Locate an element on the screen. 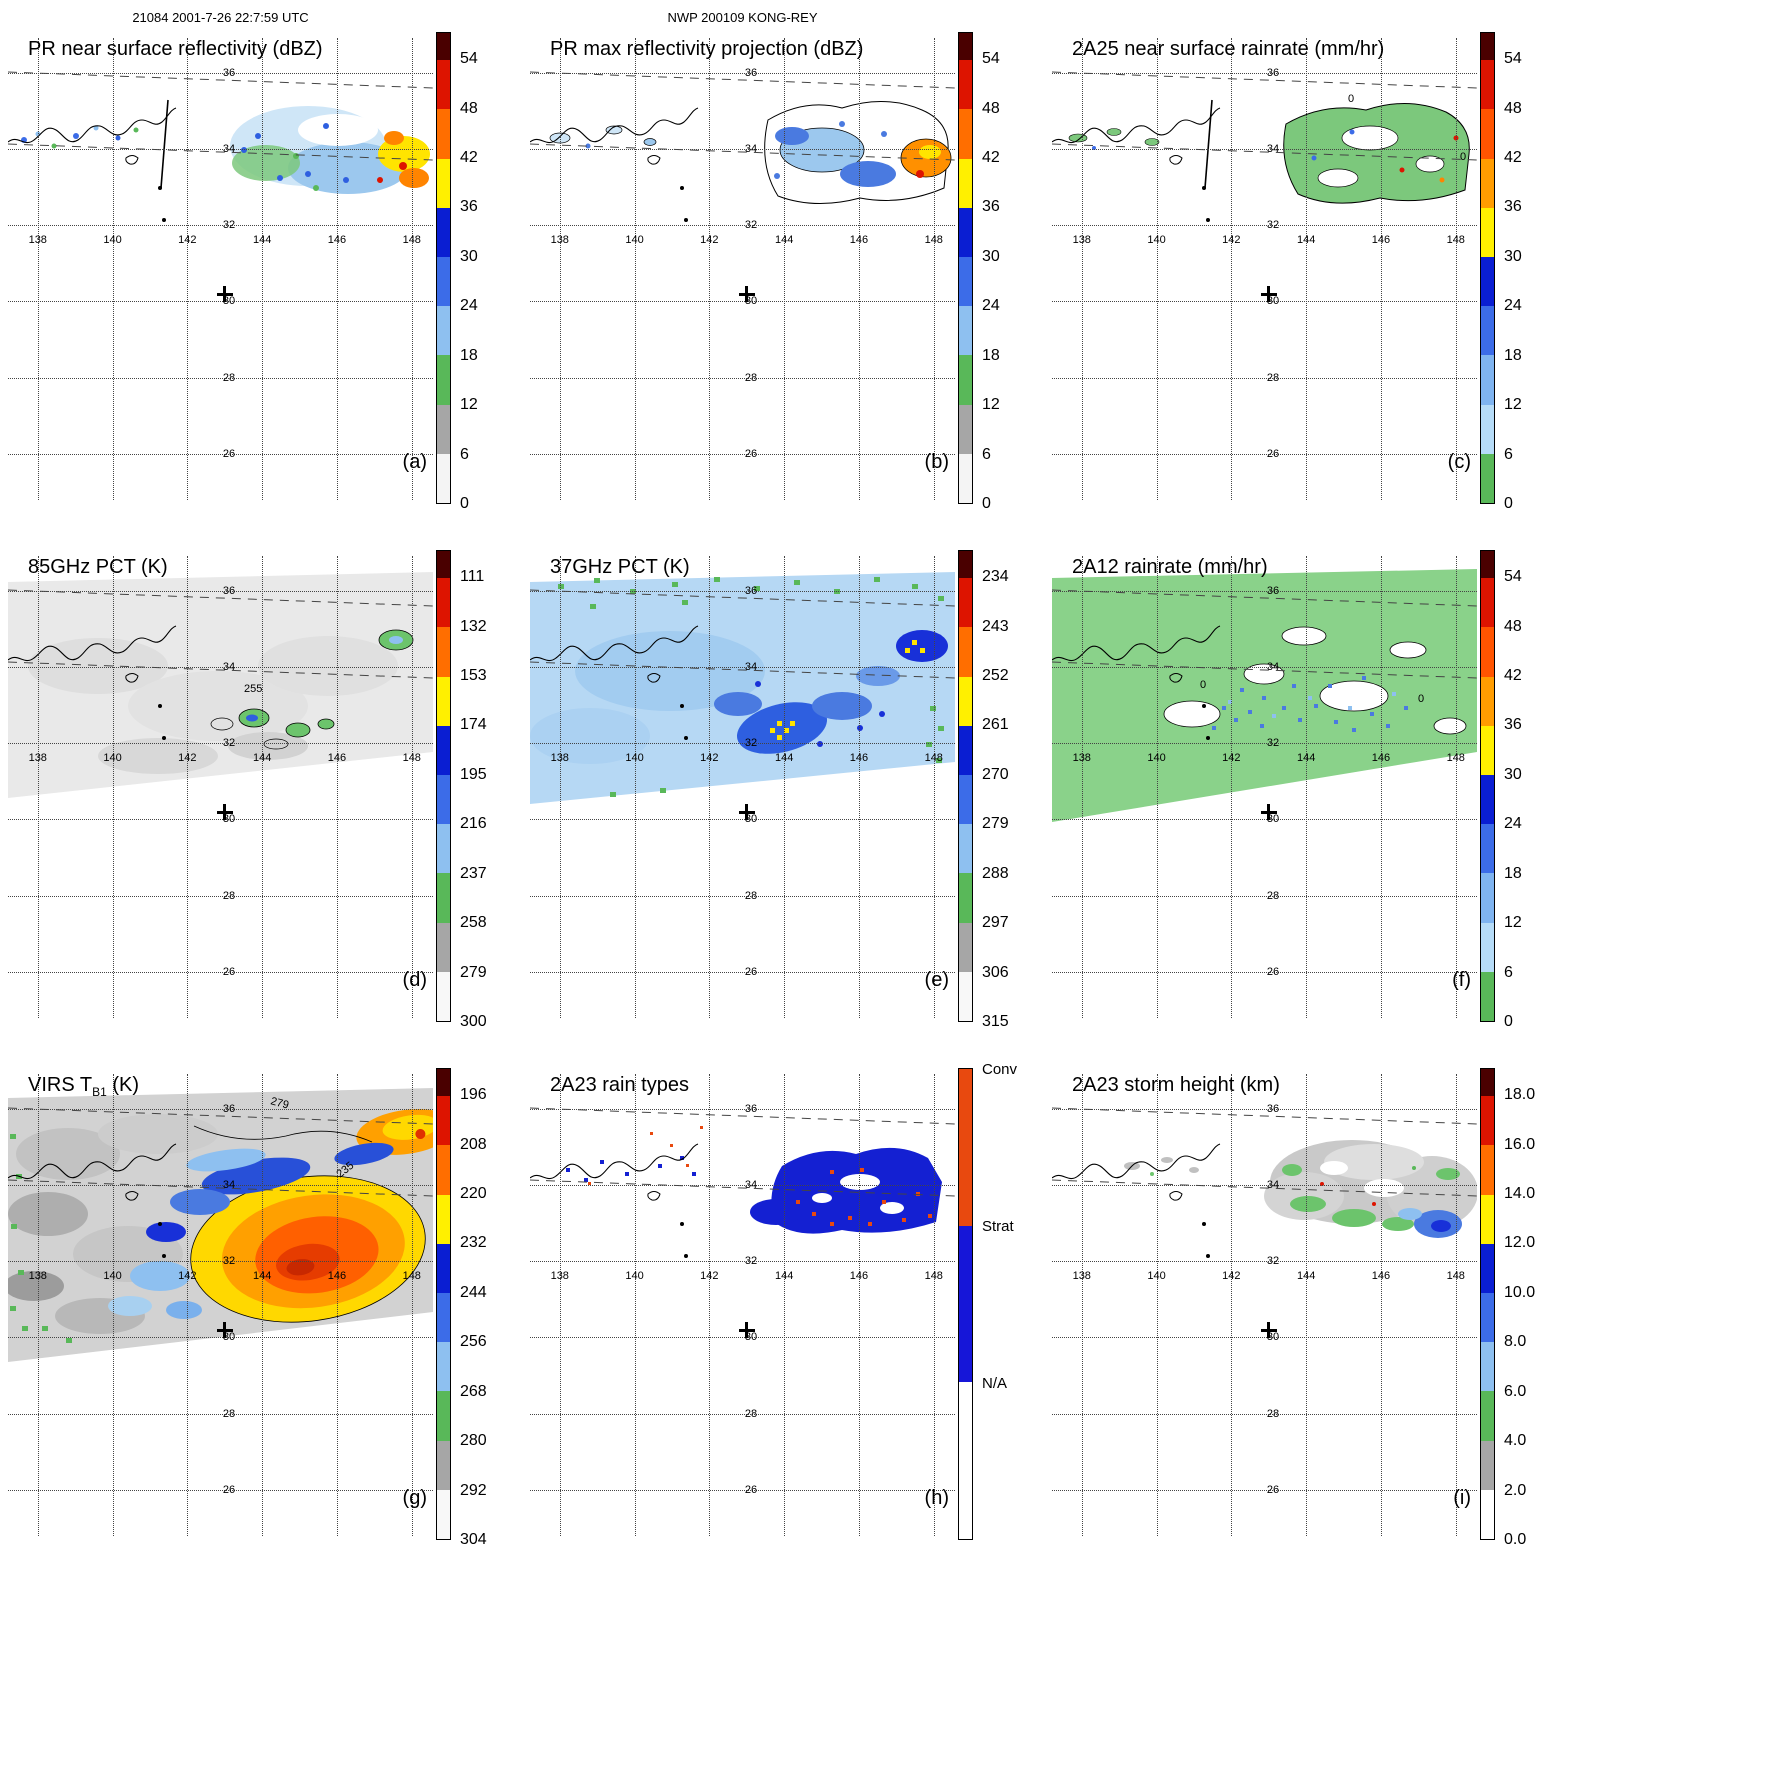 This screenshot has width=1771, height=1771. longitude-label: 138 is located at coordinates (37, 240).